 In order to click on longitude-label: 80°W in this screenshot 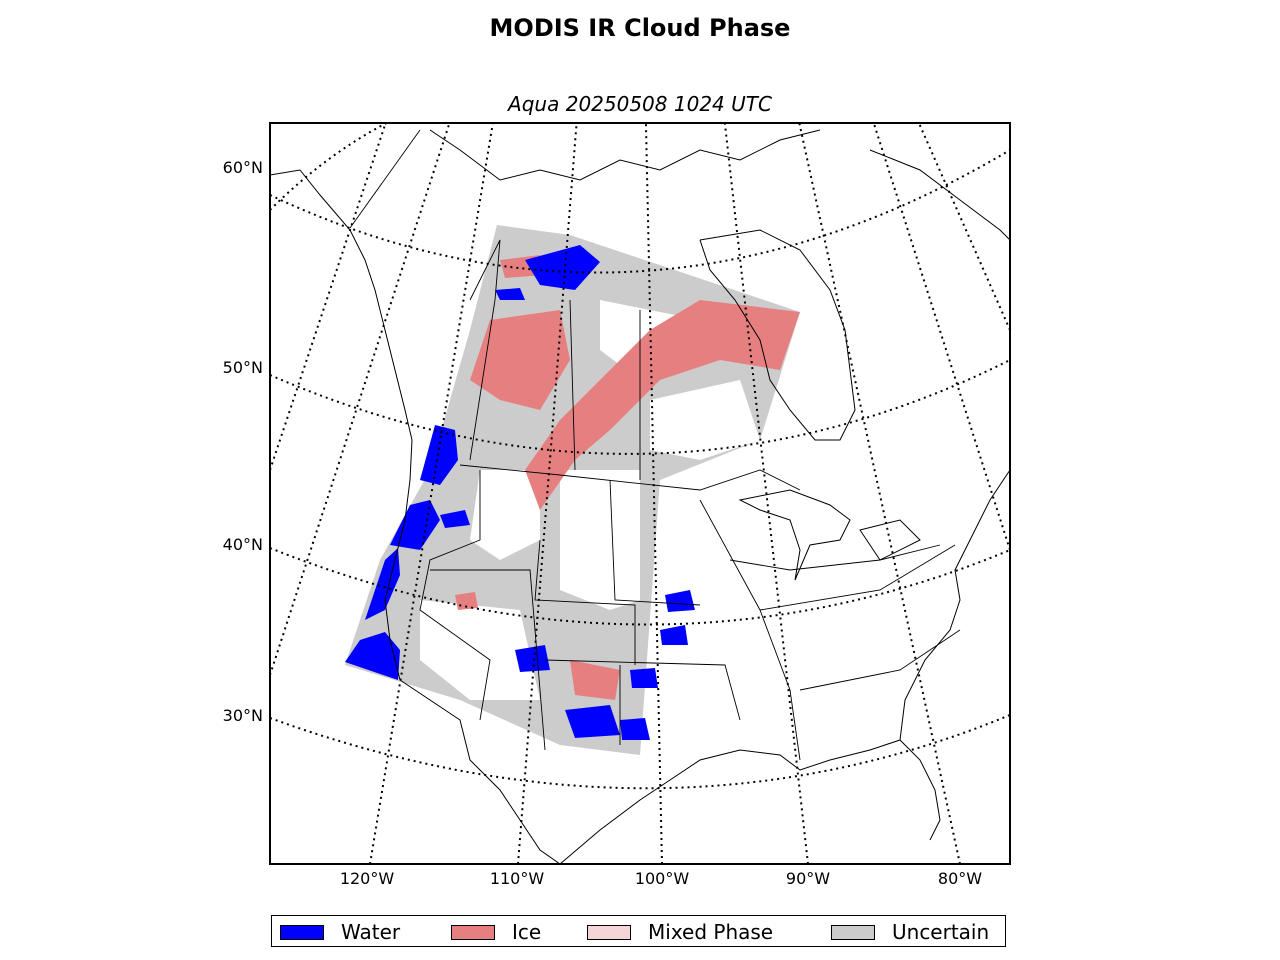, I will do `click(960, 878)`.